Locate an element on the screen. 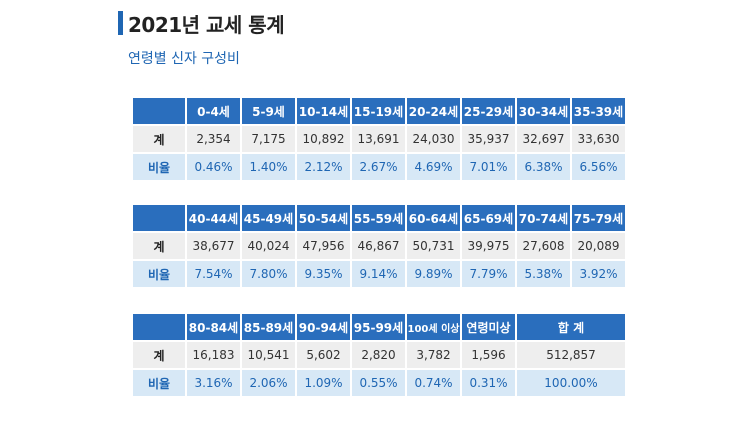 This screenshot has width=748, height=432. age-header: 55-59세 is located at coordinates (378, 218).